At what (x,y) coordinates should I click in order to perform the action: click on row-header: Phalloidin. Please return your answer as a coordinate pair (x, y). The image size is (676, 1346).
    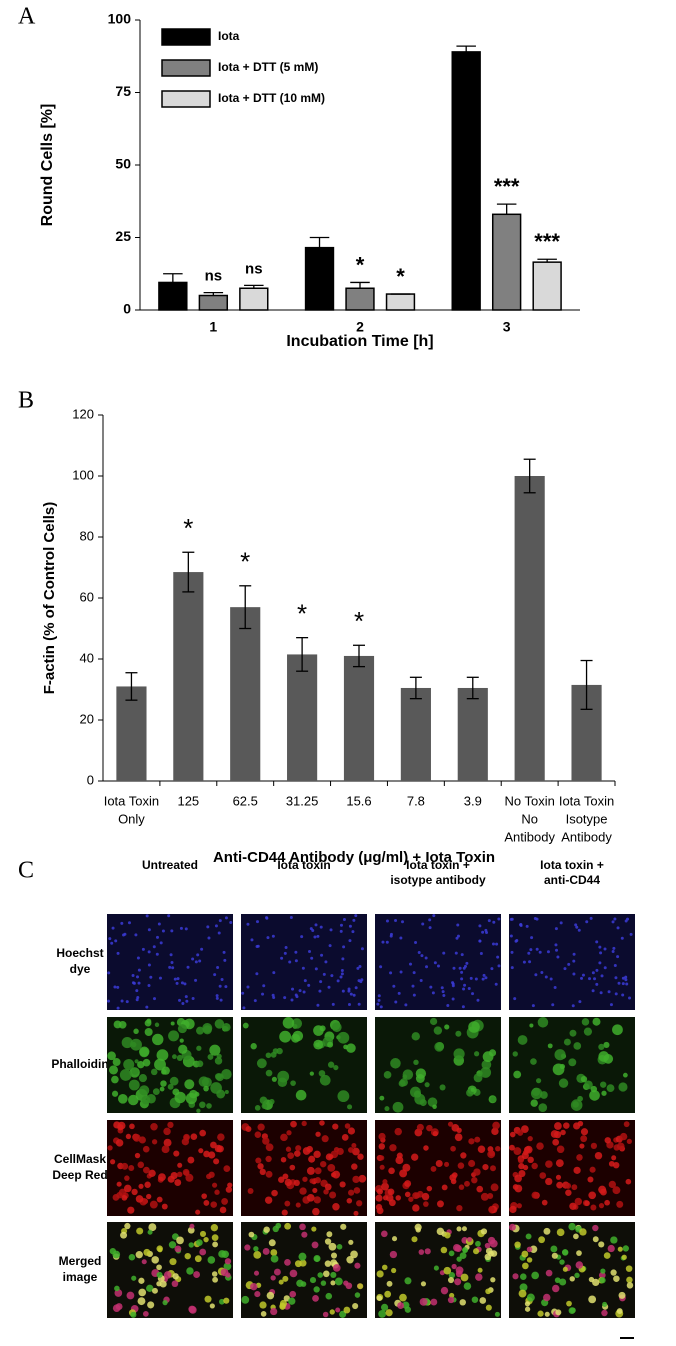
    Looking at the image, I should click on (79, 1064).